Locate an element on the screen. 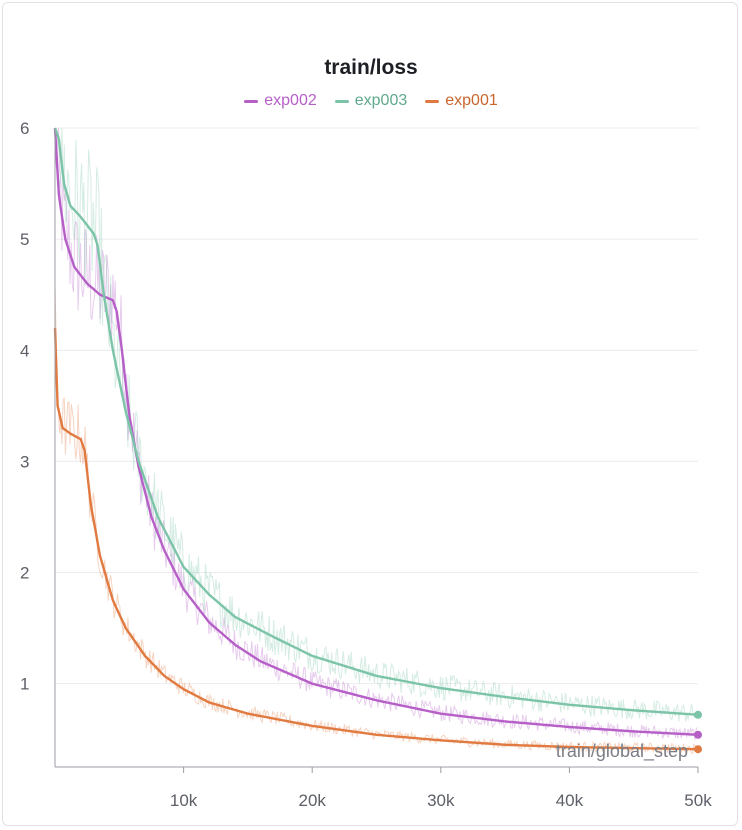 The height and width of the screenshot is (830, 742). chart-legend: exp002 exp003 exp001 is located at coordinates (371, 101).